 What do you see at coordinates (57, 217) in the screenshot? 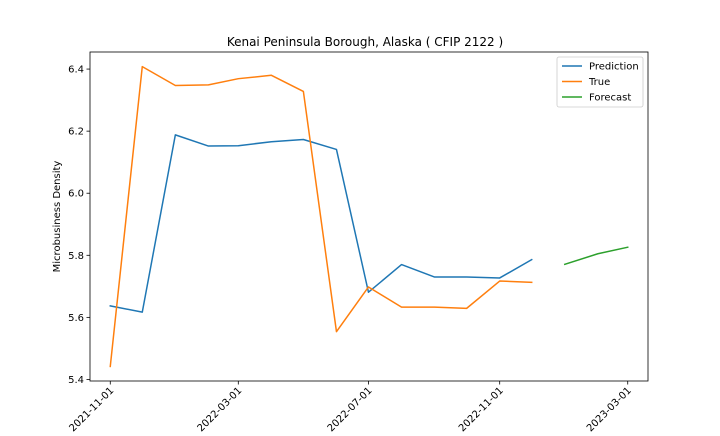
I see `y-axis-label: Microbusiness Density` at bounding box center [57, 217].